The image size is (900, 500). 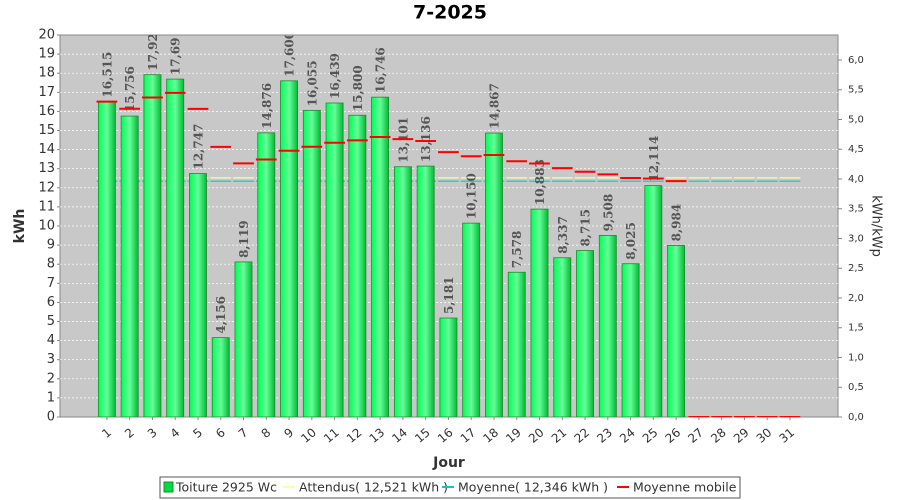 I want to click on x-tick-label: 30, so click(x=764, y=435).